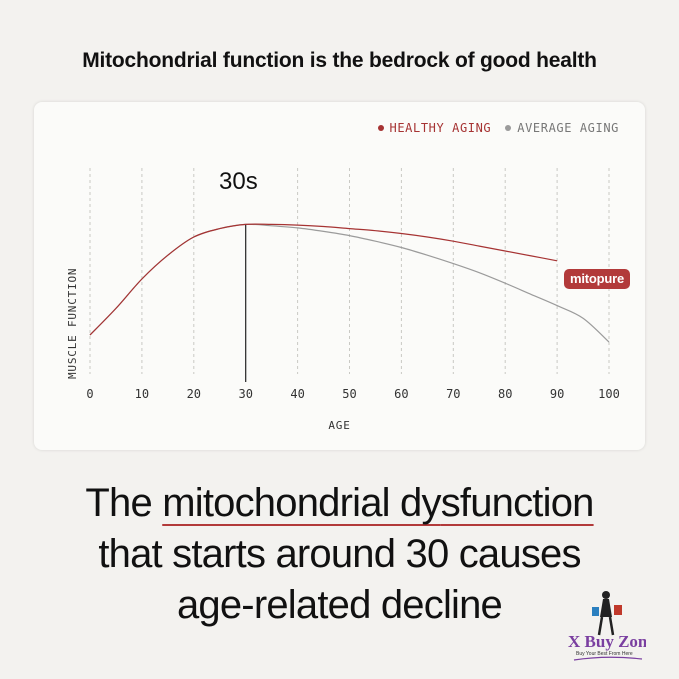 The height and width of the screenshot is (679, 679). I want to click on legend-item-average-aging: AVERAGE AGING, so click(562, 128).